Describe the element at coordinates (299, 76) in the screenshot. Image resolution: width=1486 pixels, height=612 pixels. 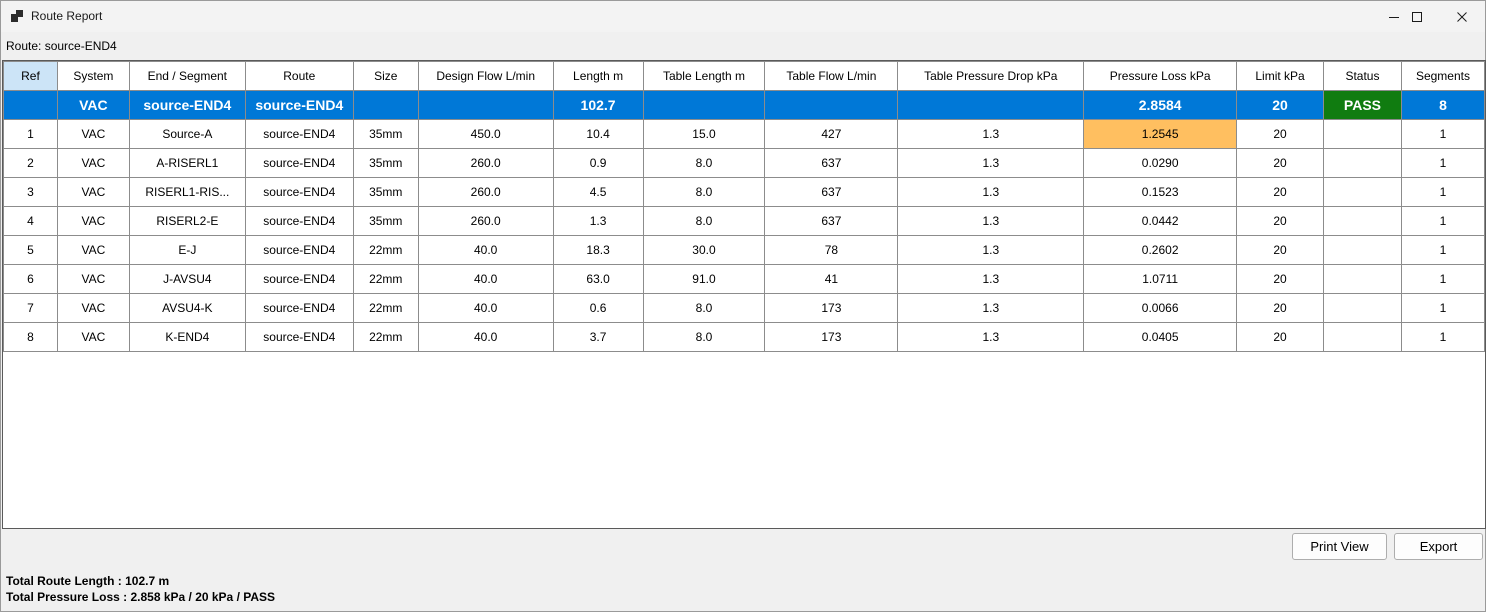
I see `column-header-route: Route` at that location.